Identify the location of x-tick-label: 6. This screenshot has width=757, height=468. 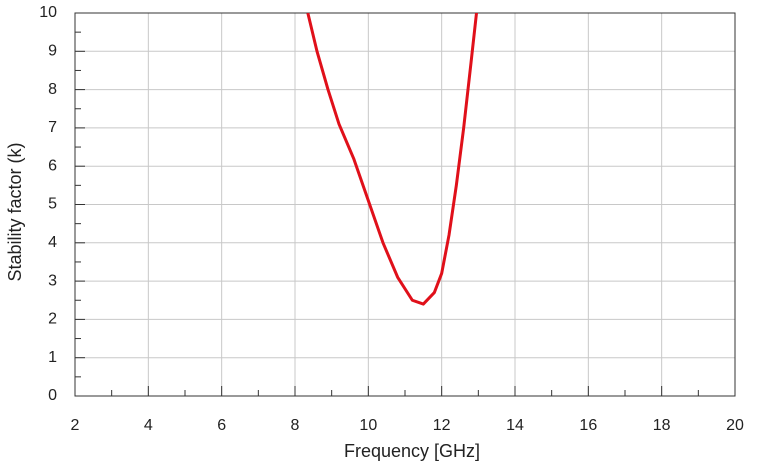
(221, 425).